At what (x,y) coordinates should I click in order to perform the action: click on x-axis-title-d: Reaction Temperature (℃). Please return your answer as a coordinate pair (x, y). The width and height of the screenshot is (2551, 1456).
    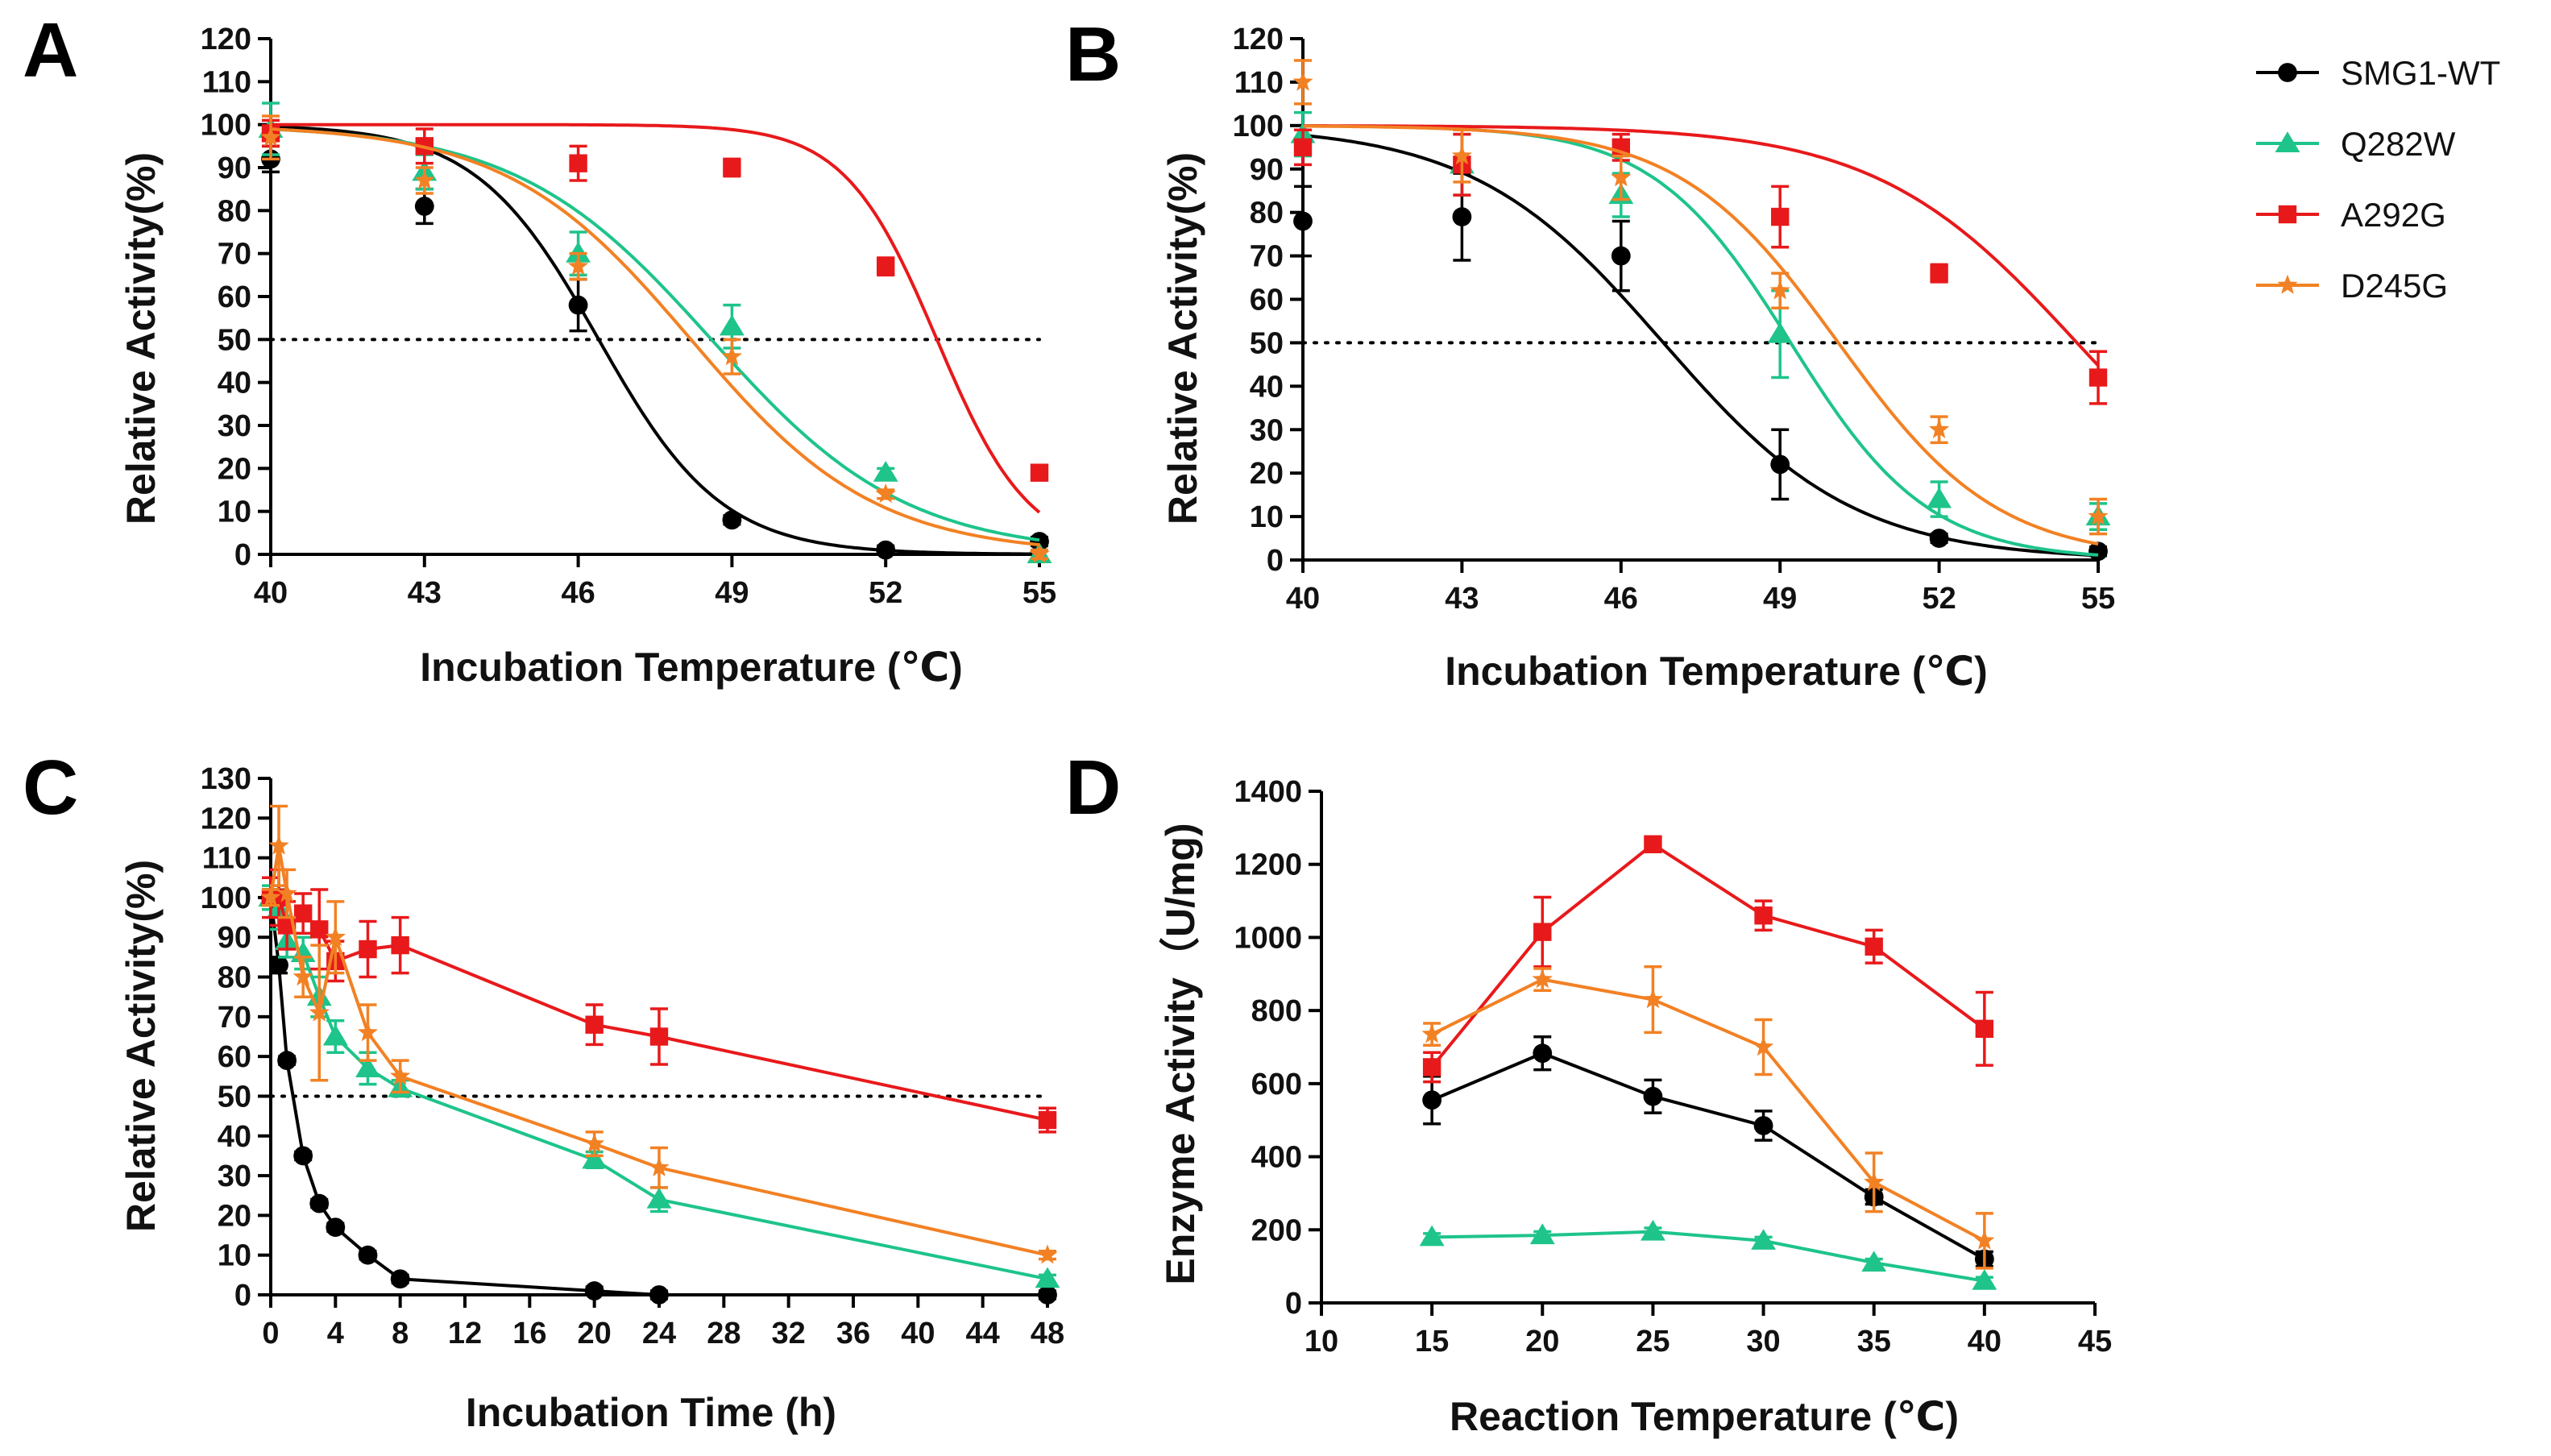
    Looking at the image, I should click on (1704, 1416).